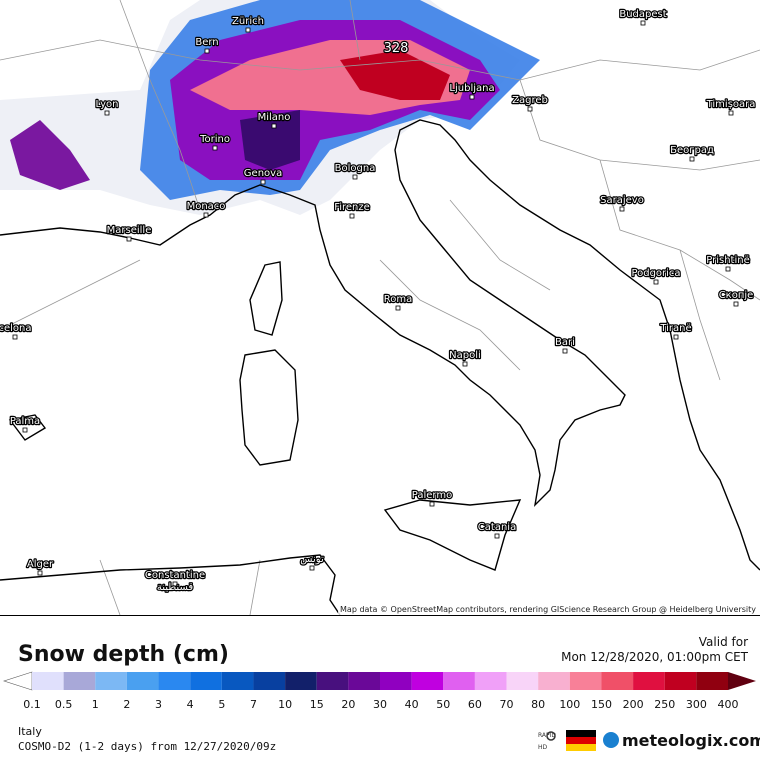 The image size is (760, 760). What do you see at coordinates (263, 173) in the screenshot?
I see `city-label: Genova` at bounding box center [263, 173].